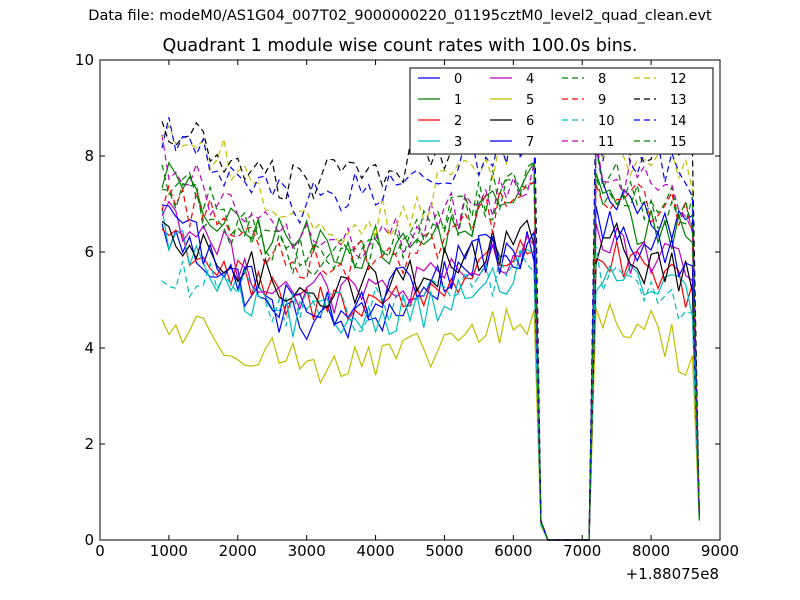 The image size is (800, 600). What do you see at coordinates (458, 79) in the screenshot?
I see `legend-label-0: 0` at bounding box center [458, 79].